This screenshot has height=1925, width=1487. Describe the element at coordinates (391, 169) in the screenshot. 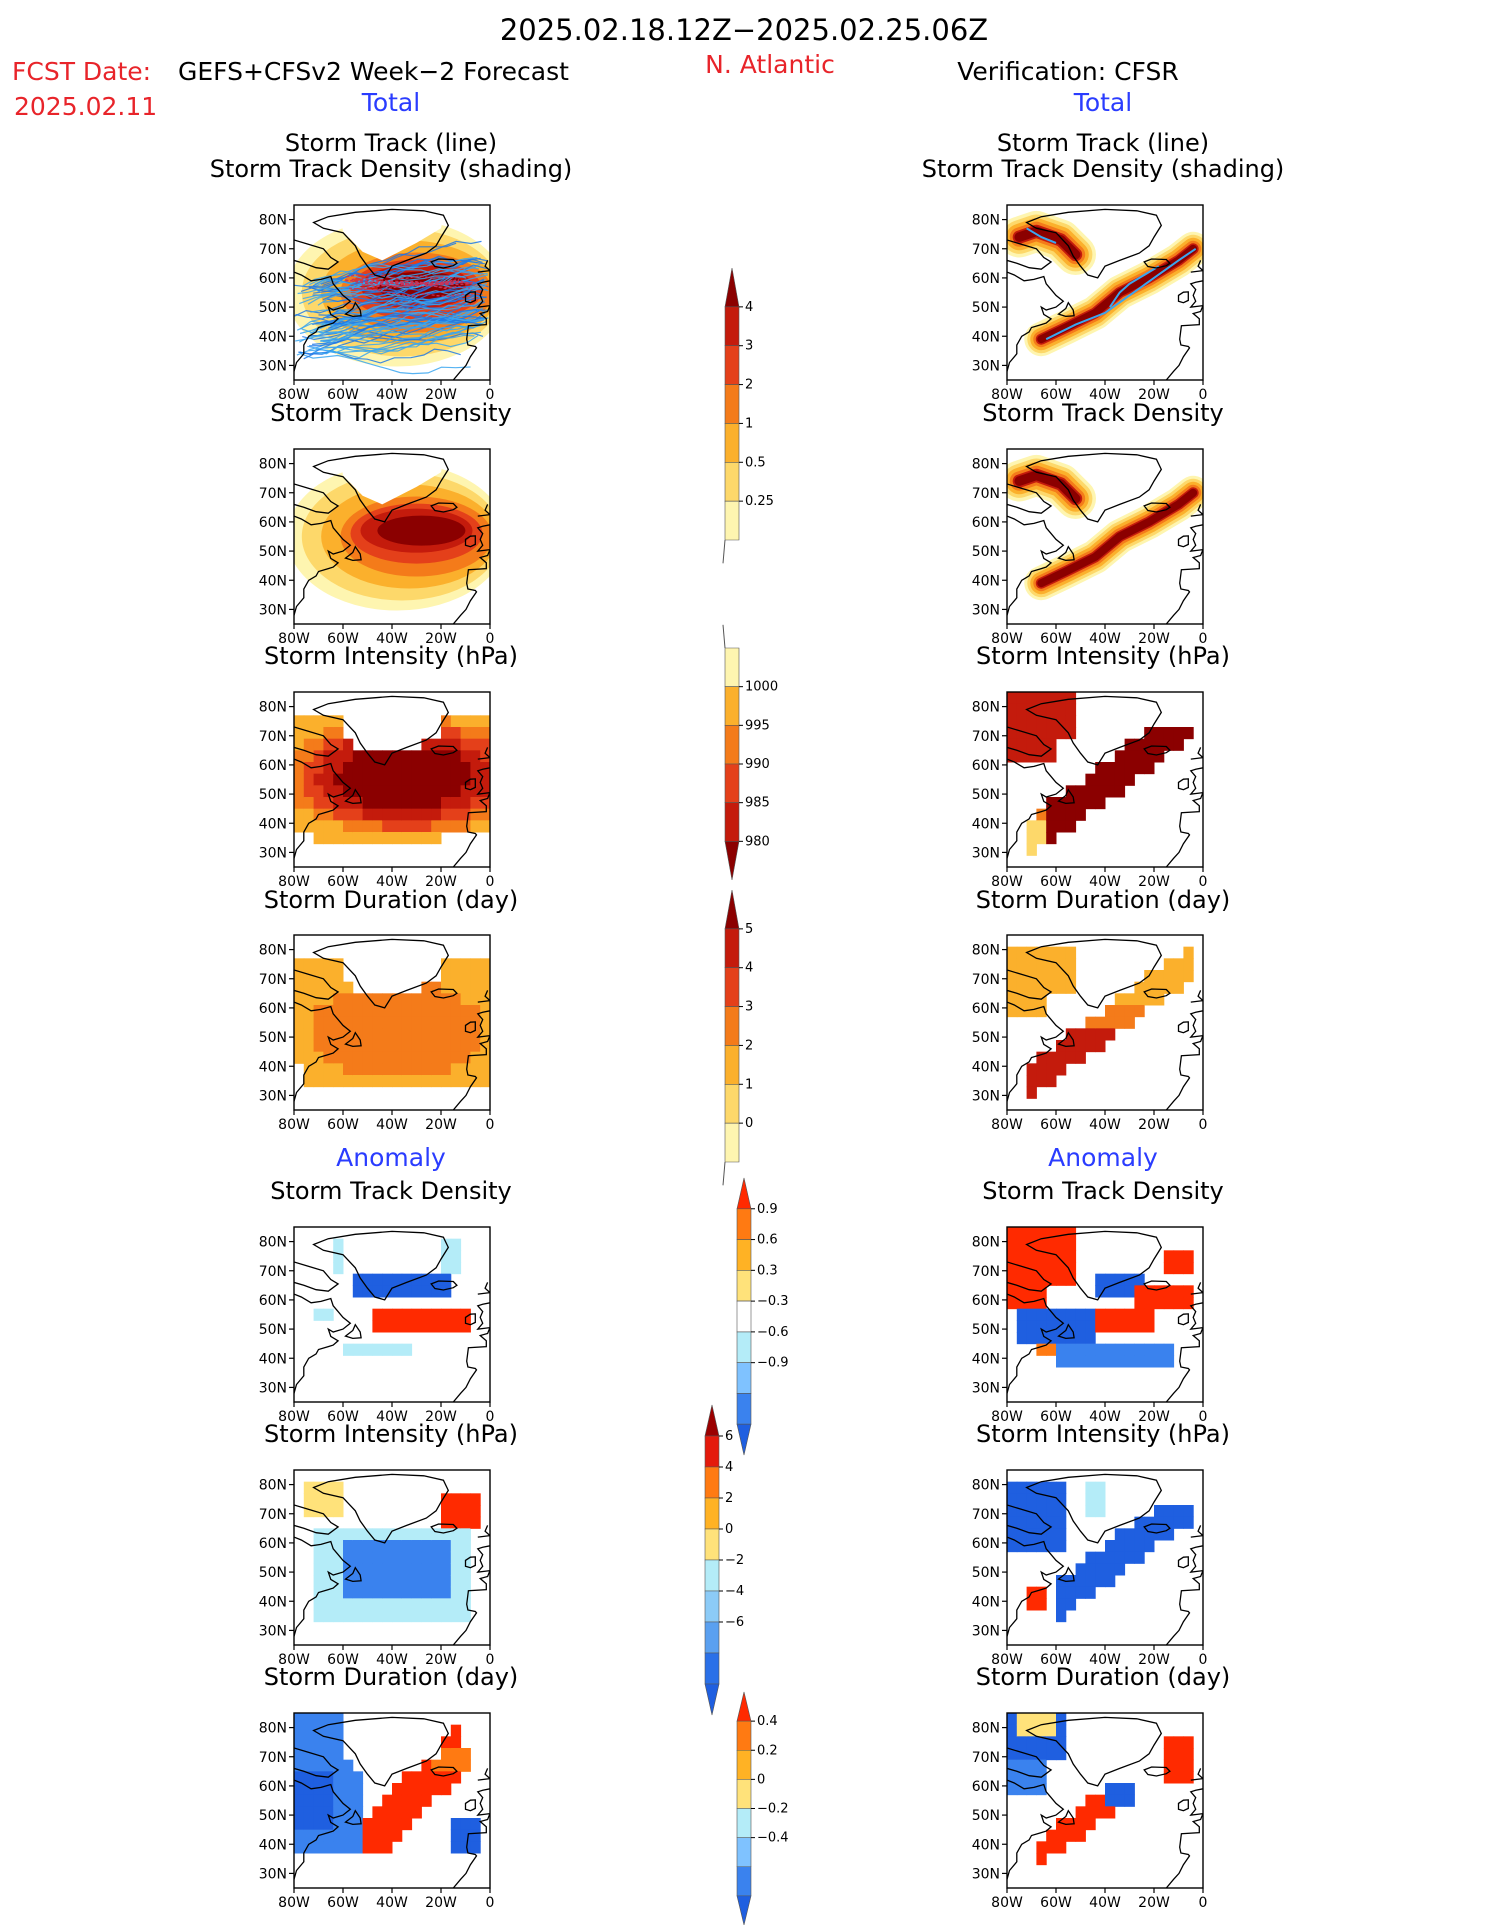

I see `panel-title: Storm Track Density (shading)` at that location.